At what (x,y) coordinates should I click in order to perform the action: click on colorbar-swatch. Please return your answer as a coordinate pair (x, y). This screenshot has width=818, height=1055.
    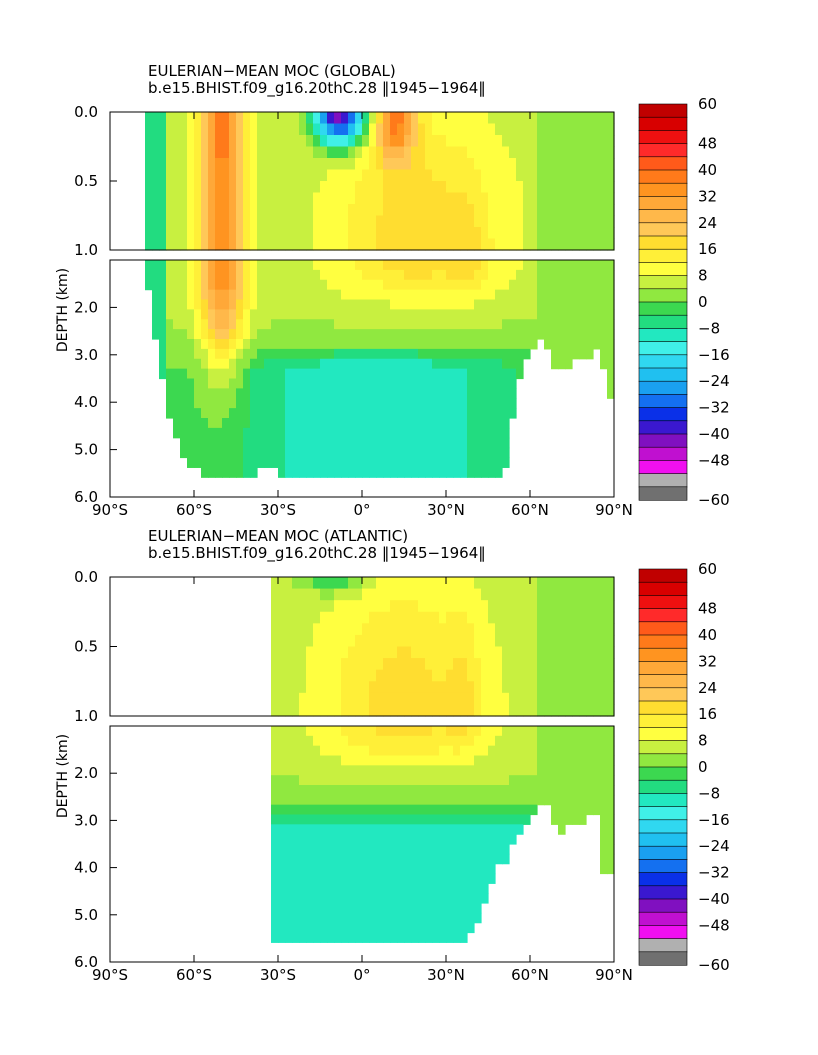
    Looking at the image, I should click on (663, 589).